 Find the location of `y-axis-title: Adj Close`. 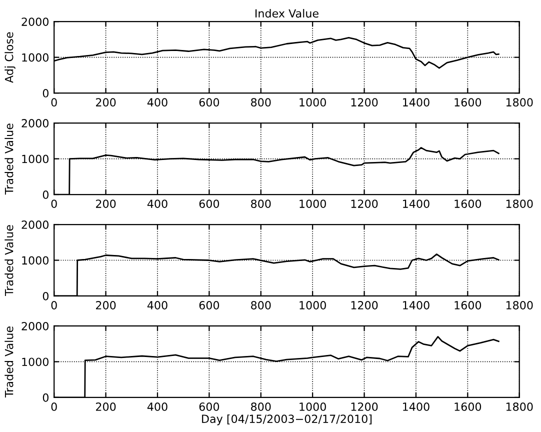

y-axis-title: Adj Close is located at coordinates (10, 57).